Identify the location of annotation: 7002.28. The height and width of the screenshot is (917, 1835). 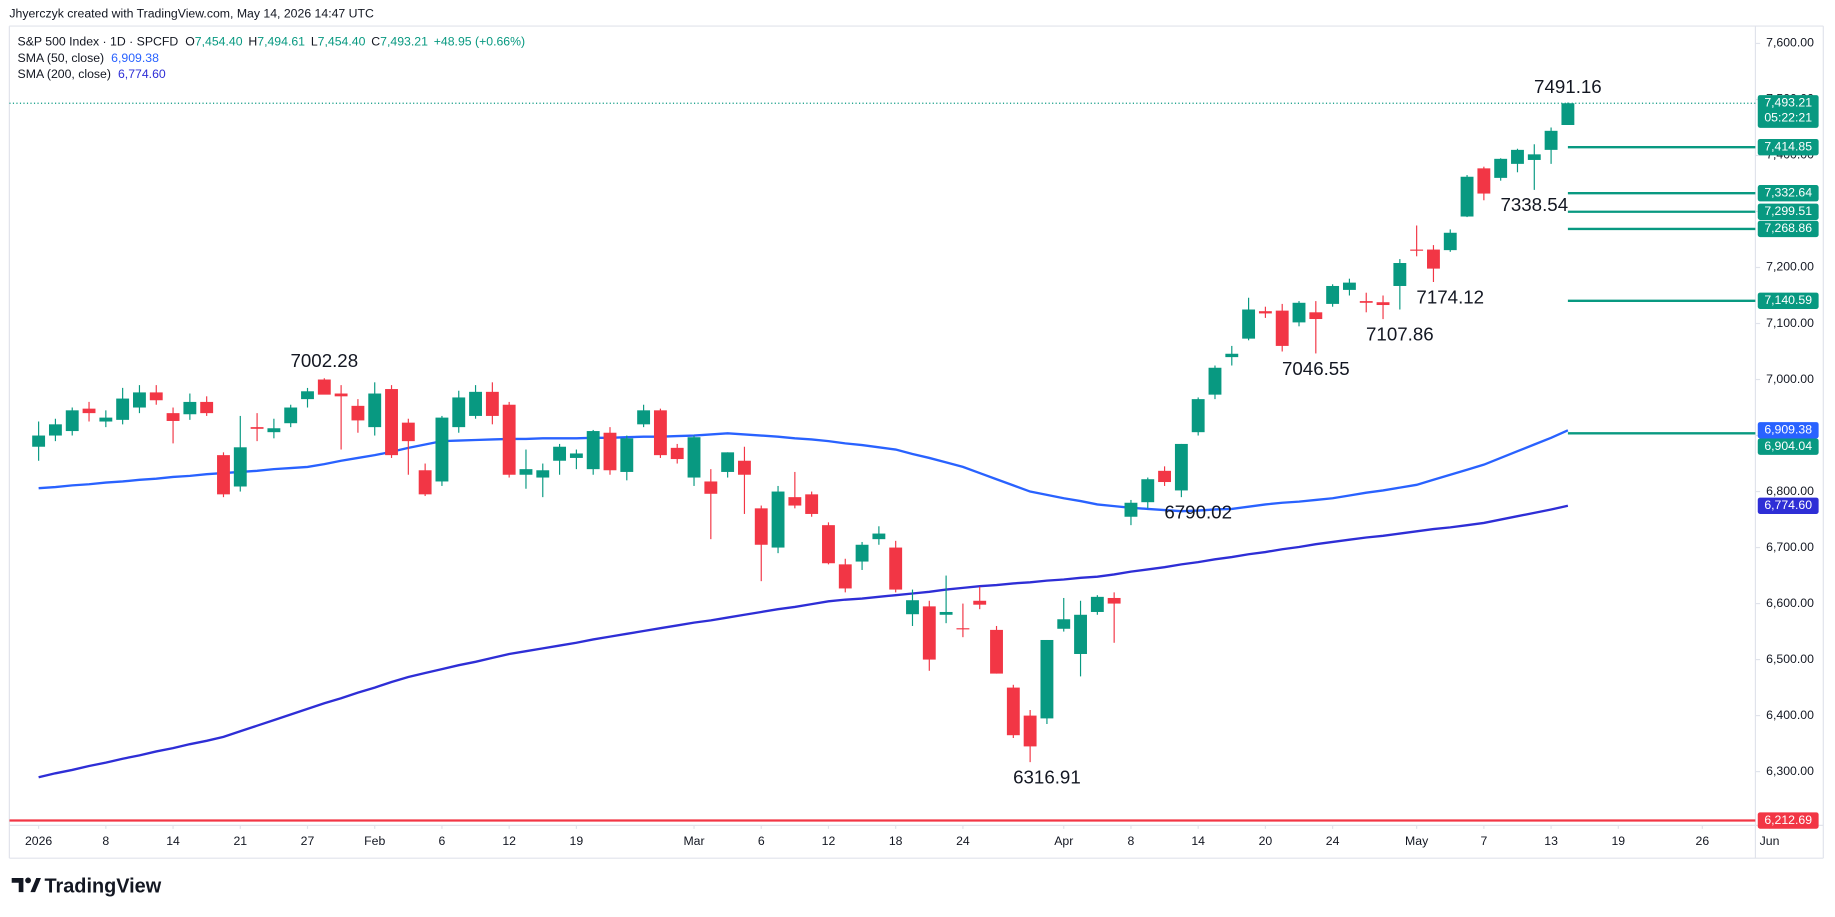
(324, 360).